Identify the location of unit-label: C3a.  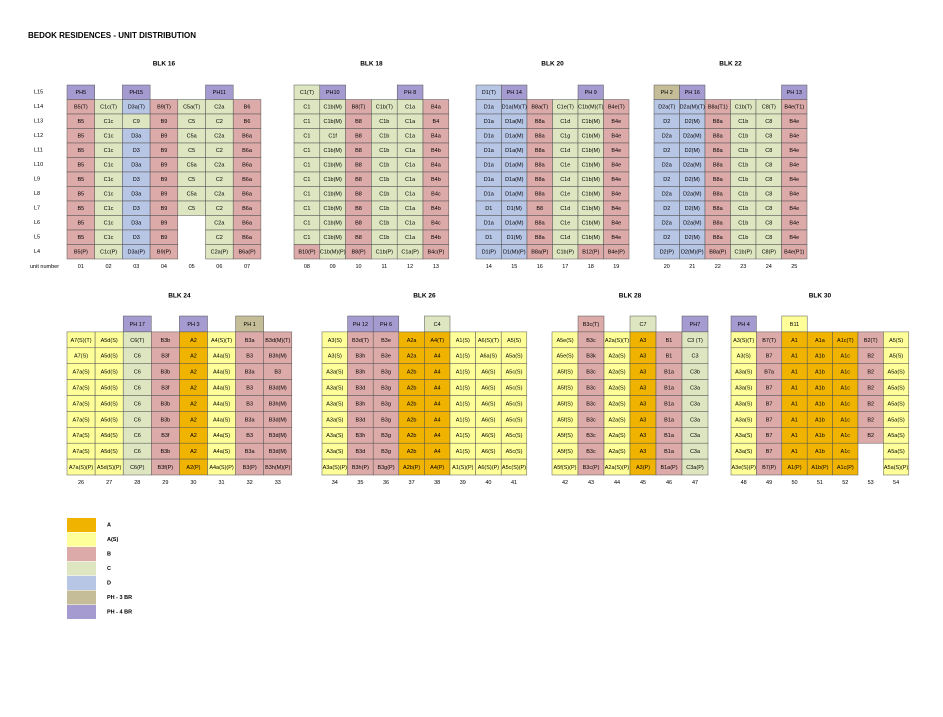
(695, 452).